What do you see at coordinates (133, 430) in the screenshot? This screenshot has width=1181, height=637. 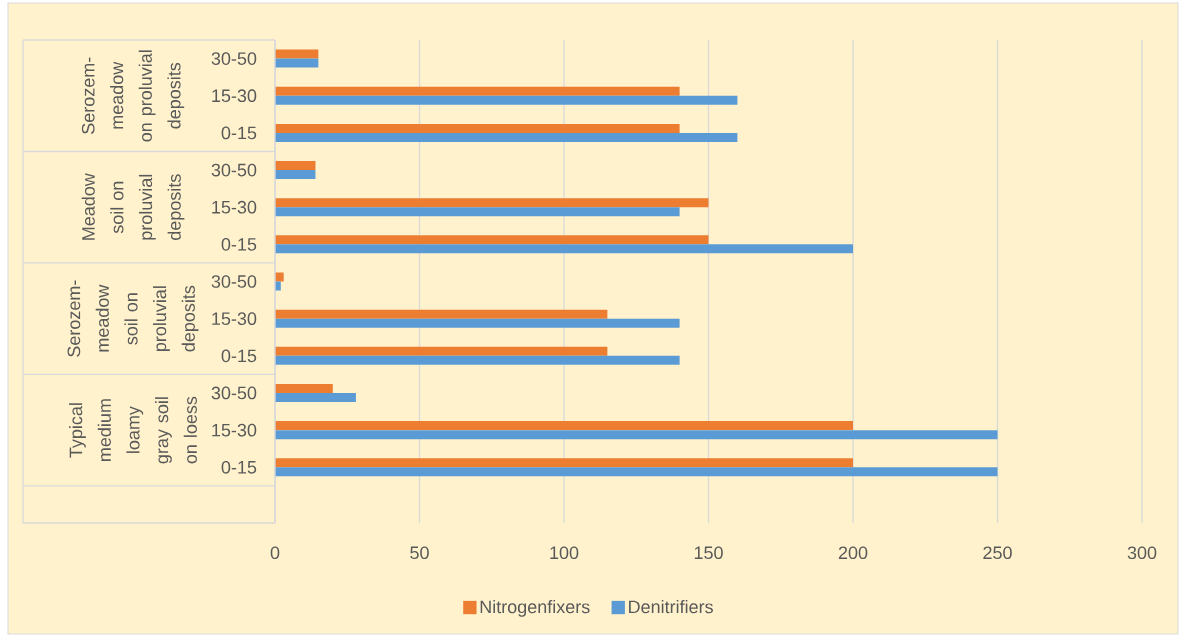 I see `text: Typical medium loamy gray soil on loess` at bounding box center [133, 430].